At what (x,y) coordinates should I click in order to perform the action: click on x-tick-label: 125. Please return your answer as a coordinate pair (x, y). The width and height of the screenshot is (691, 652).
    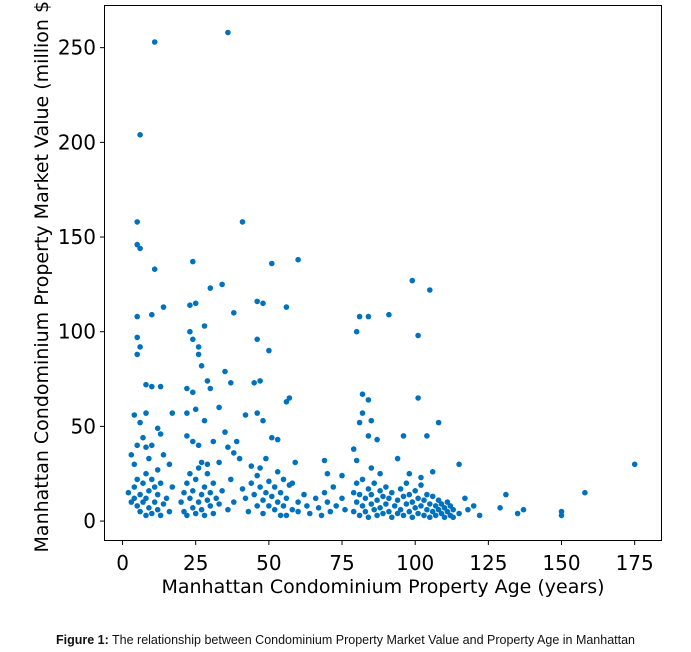
    Looking at the image, I should click on (488, 563).